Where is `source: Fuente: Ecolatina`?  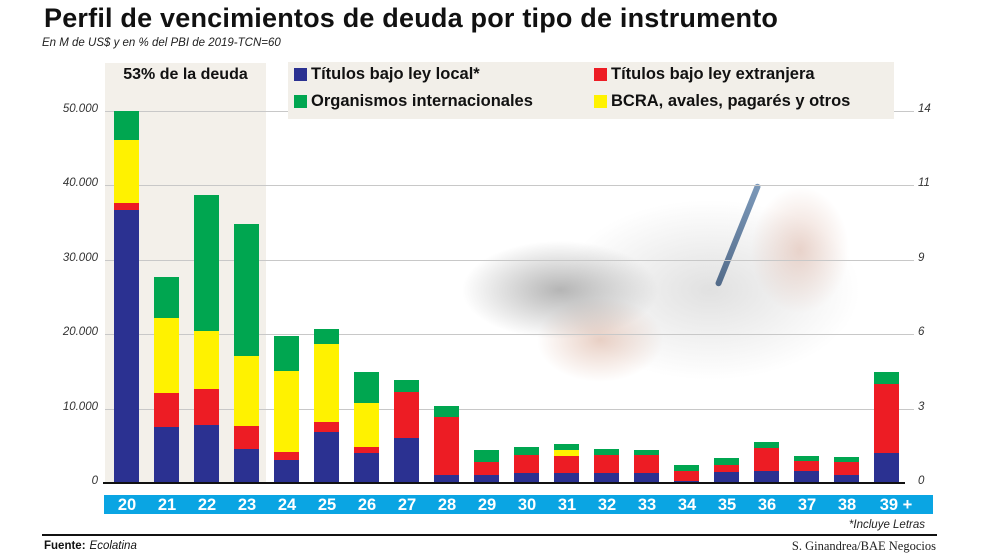 source: Fuente: Ecolatina is located at coordinates (90, 546).